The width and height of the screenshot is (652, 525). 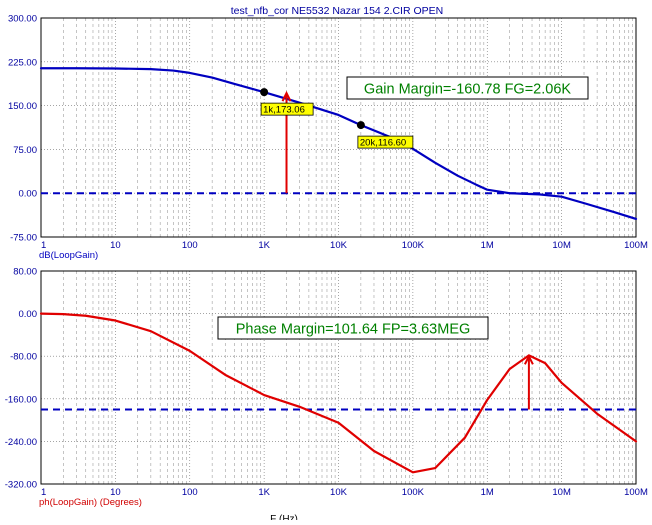 What do you see at coordinates (21, 485) in the screenshot?
I see `y-tick-label: -320.00` at bounding box center [21, 485].